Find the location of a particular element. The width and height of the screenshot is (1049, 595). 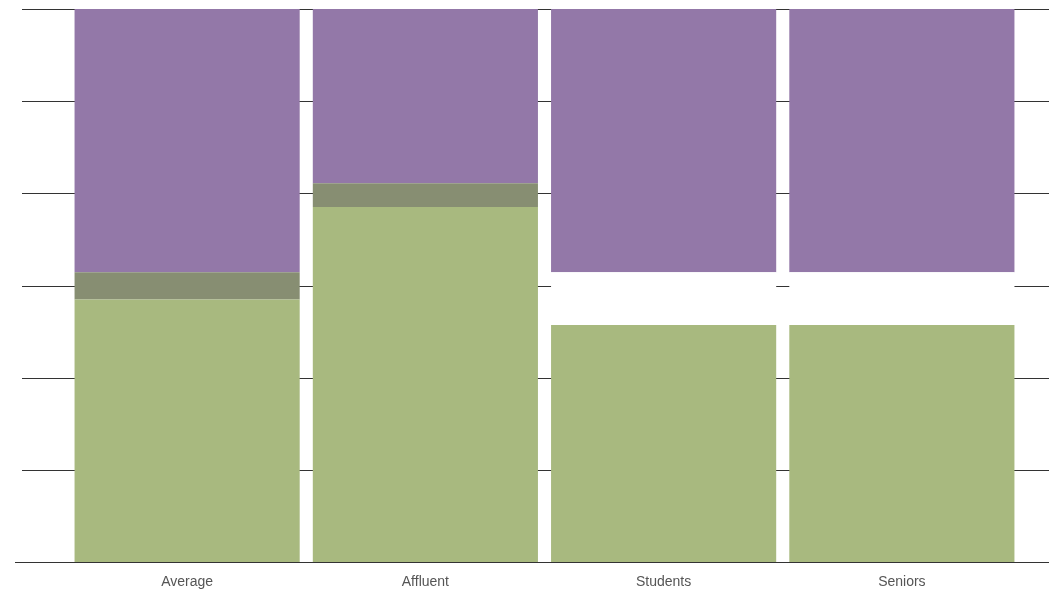

x-tick-label: Average is located at coordinates (187, 581).